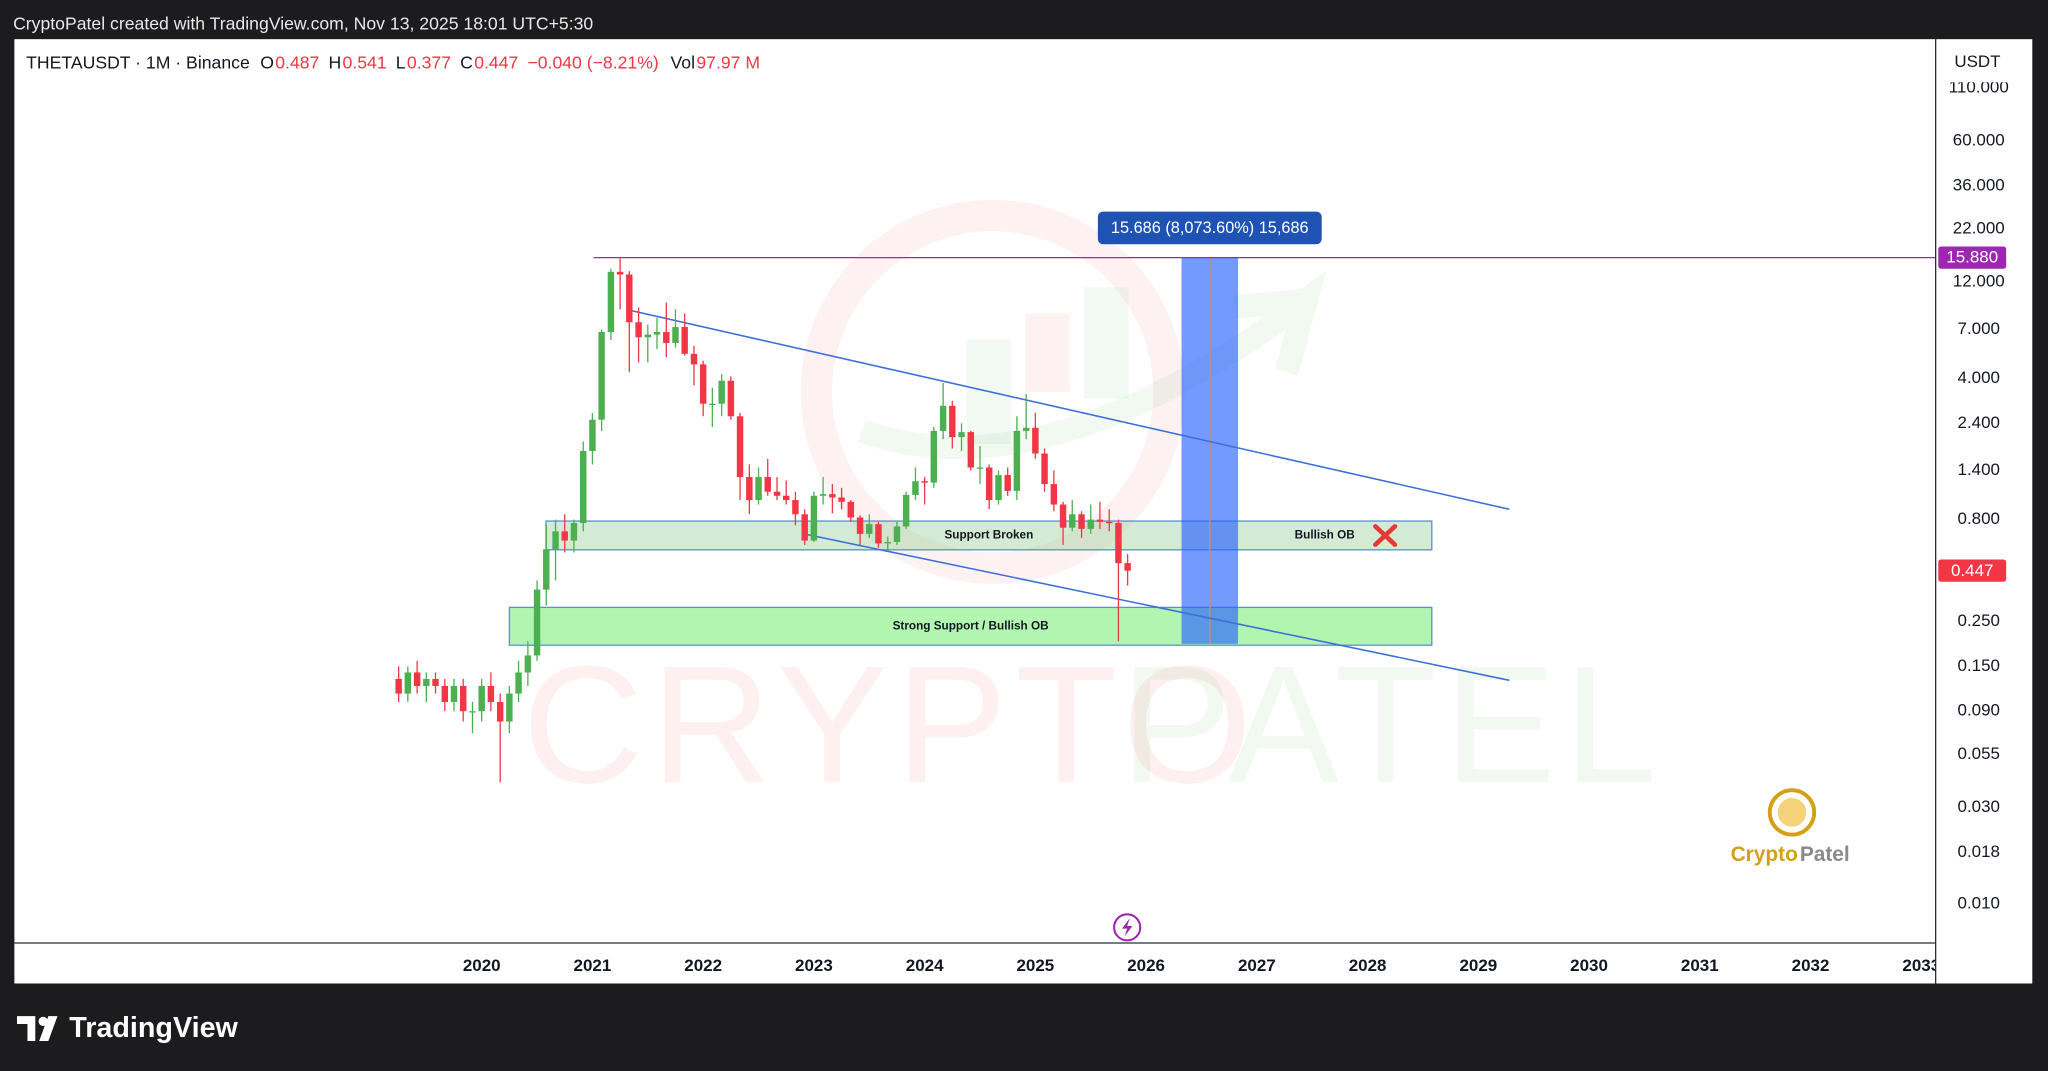  I want to click on measure-label-box, so click(1209, 228).